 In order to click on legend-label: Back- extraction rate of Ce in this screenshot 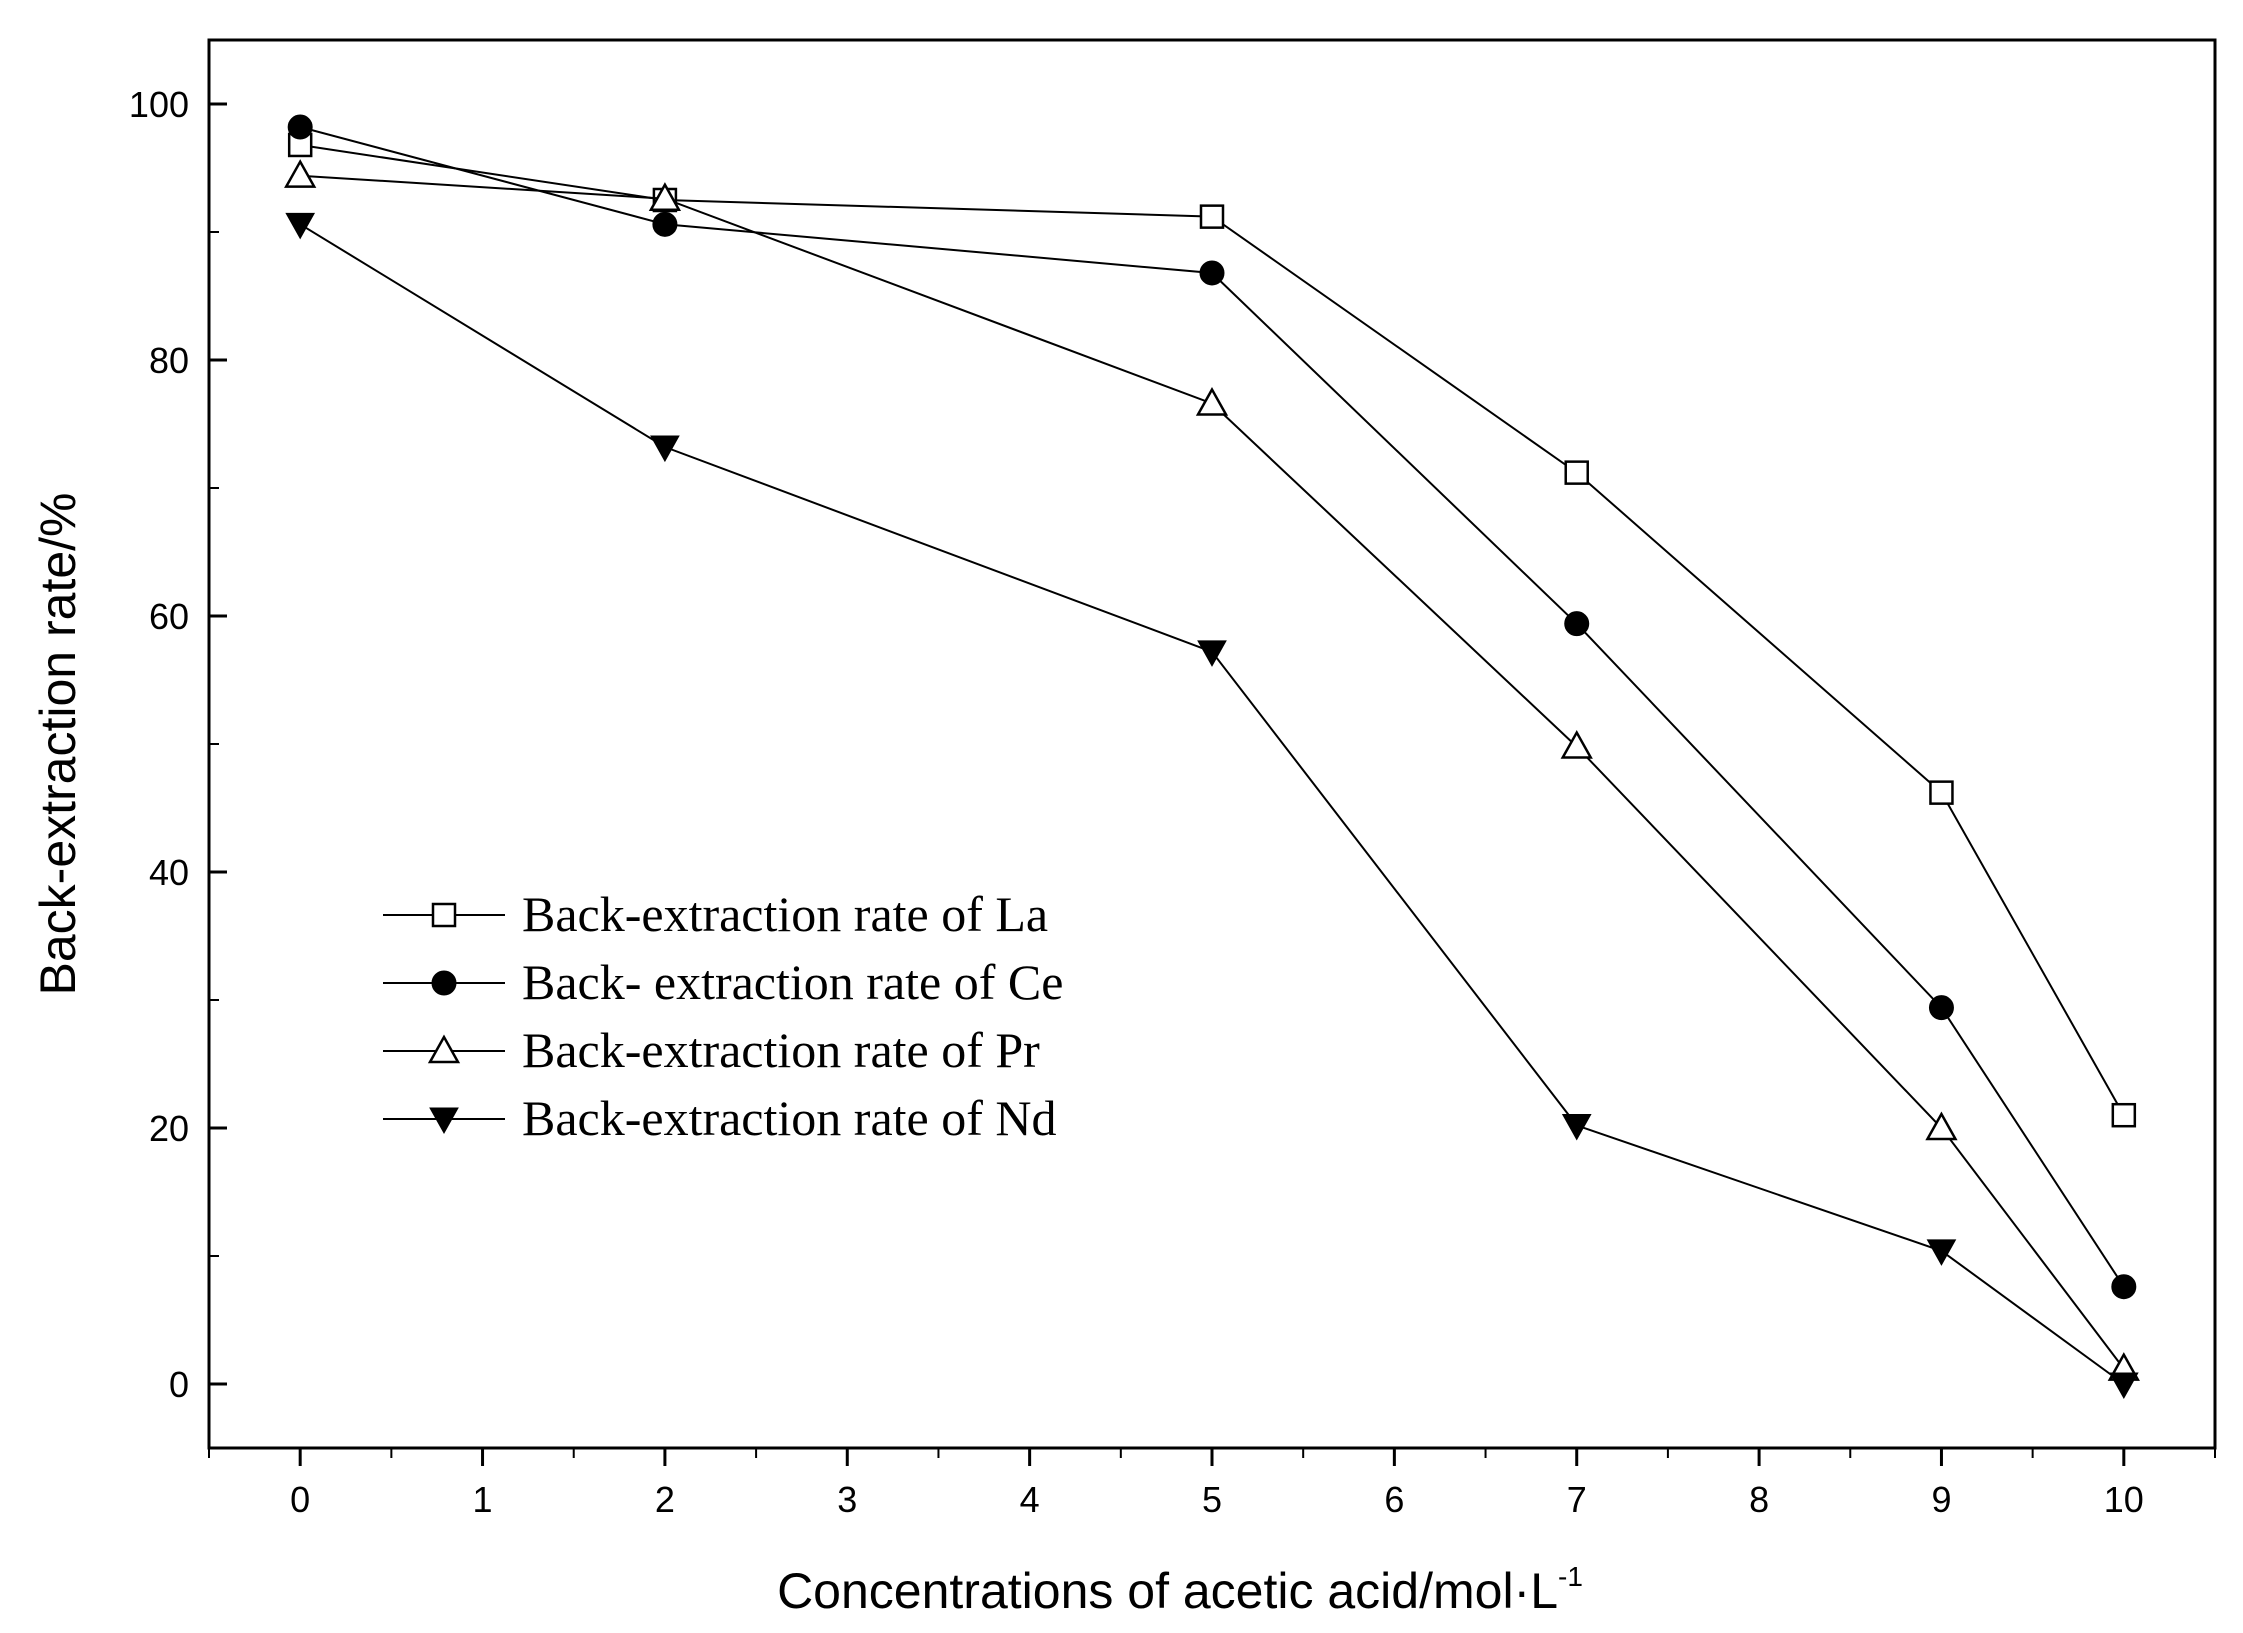, I will do `click(792, 982)`.